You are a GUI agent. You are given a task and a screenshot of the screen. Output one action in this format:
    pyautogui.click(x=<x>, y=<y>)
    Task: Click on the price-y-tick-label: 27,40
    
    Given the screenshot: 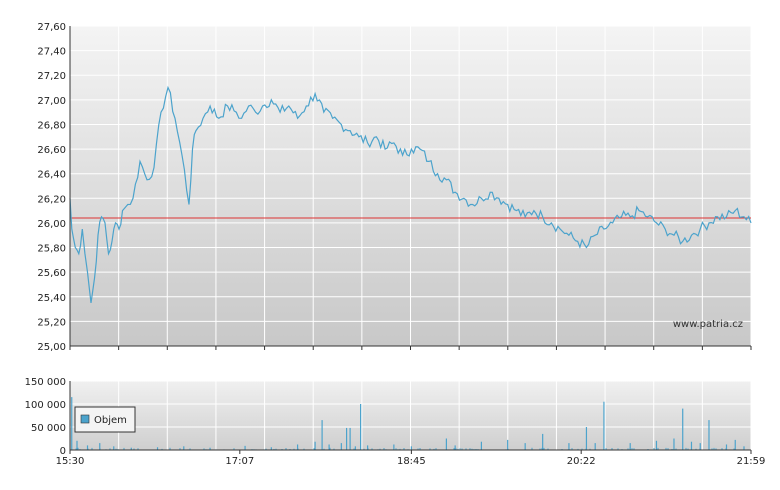 What is the action you would take?
    pyautogui.click(x=51, y=52)
    